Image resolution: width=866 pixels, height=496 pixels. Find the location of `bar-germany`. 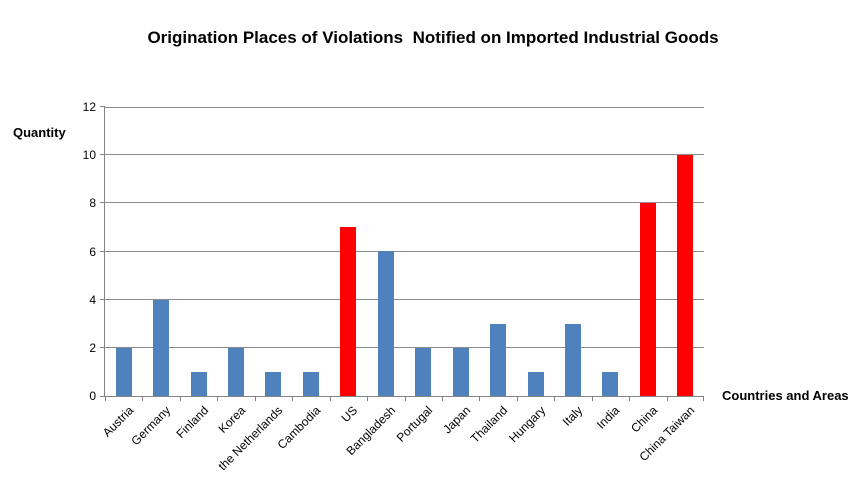

bar-germany is located at coordinates (161, 348).